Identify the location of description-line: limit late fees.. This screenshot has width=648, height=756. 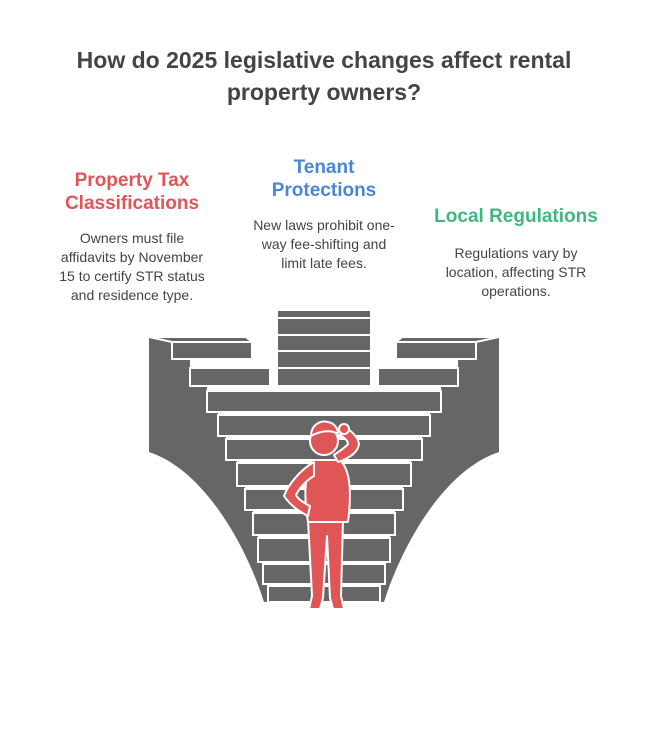
(324, 263).